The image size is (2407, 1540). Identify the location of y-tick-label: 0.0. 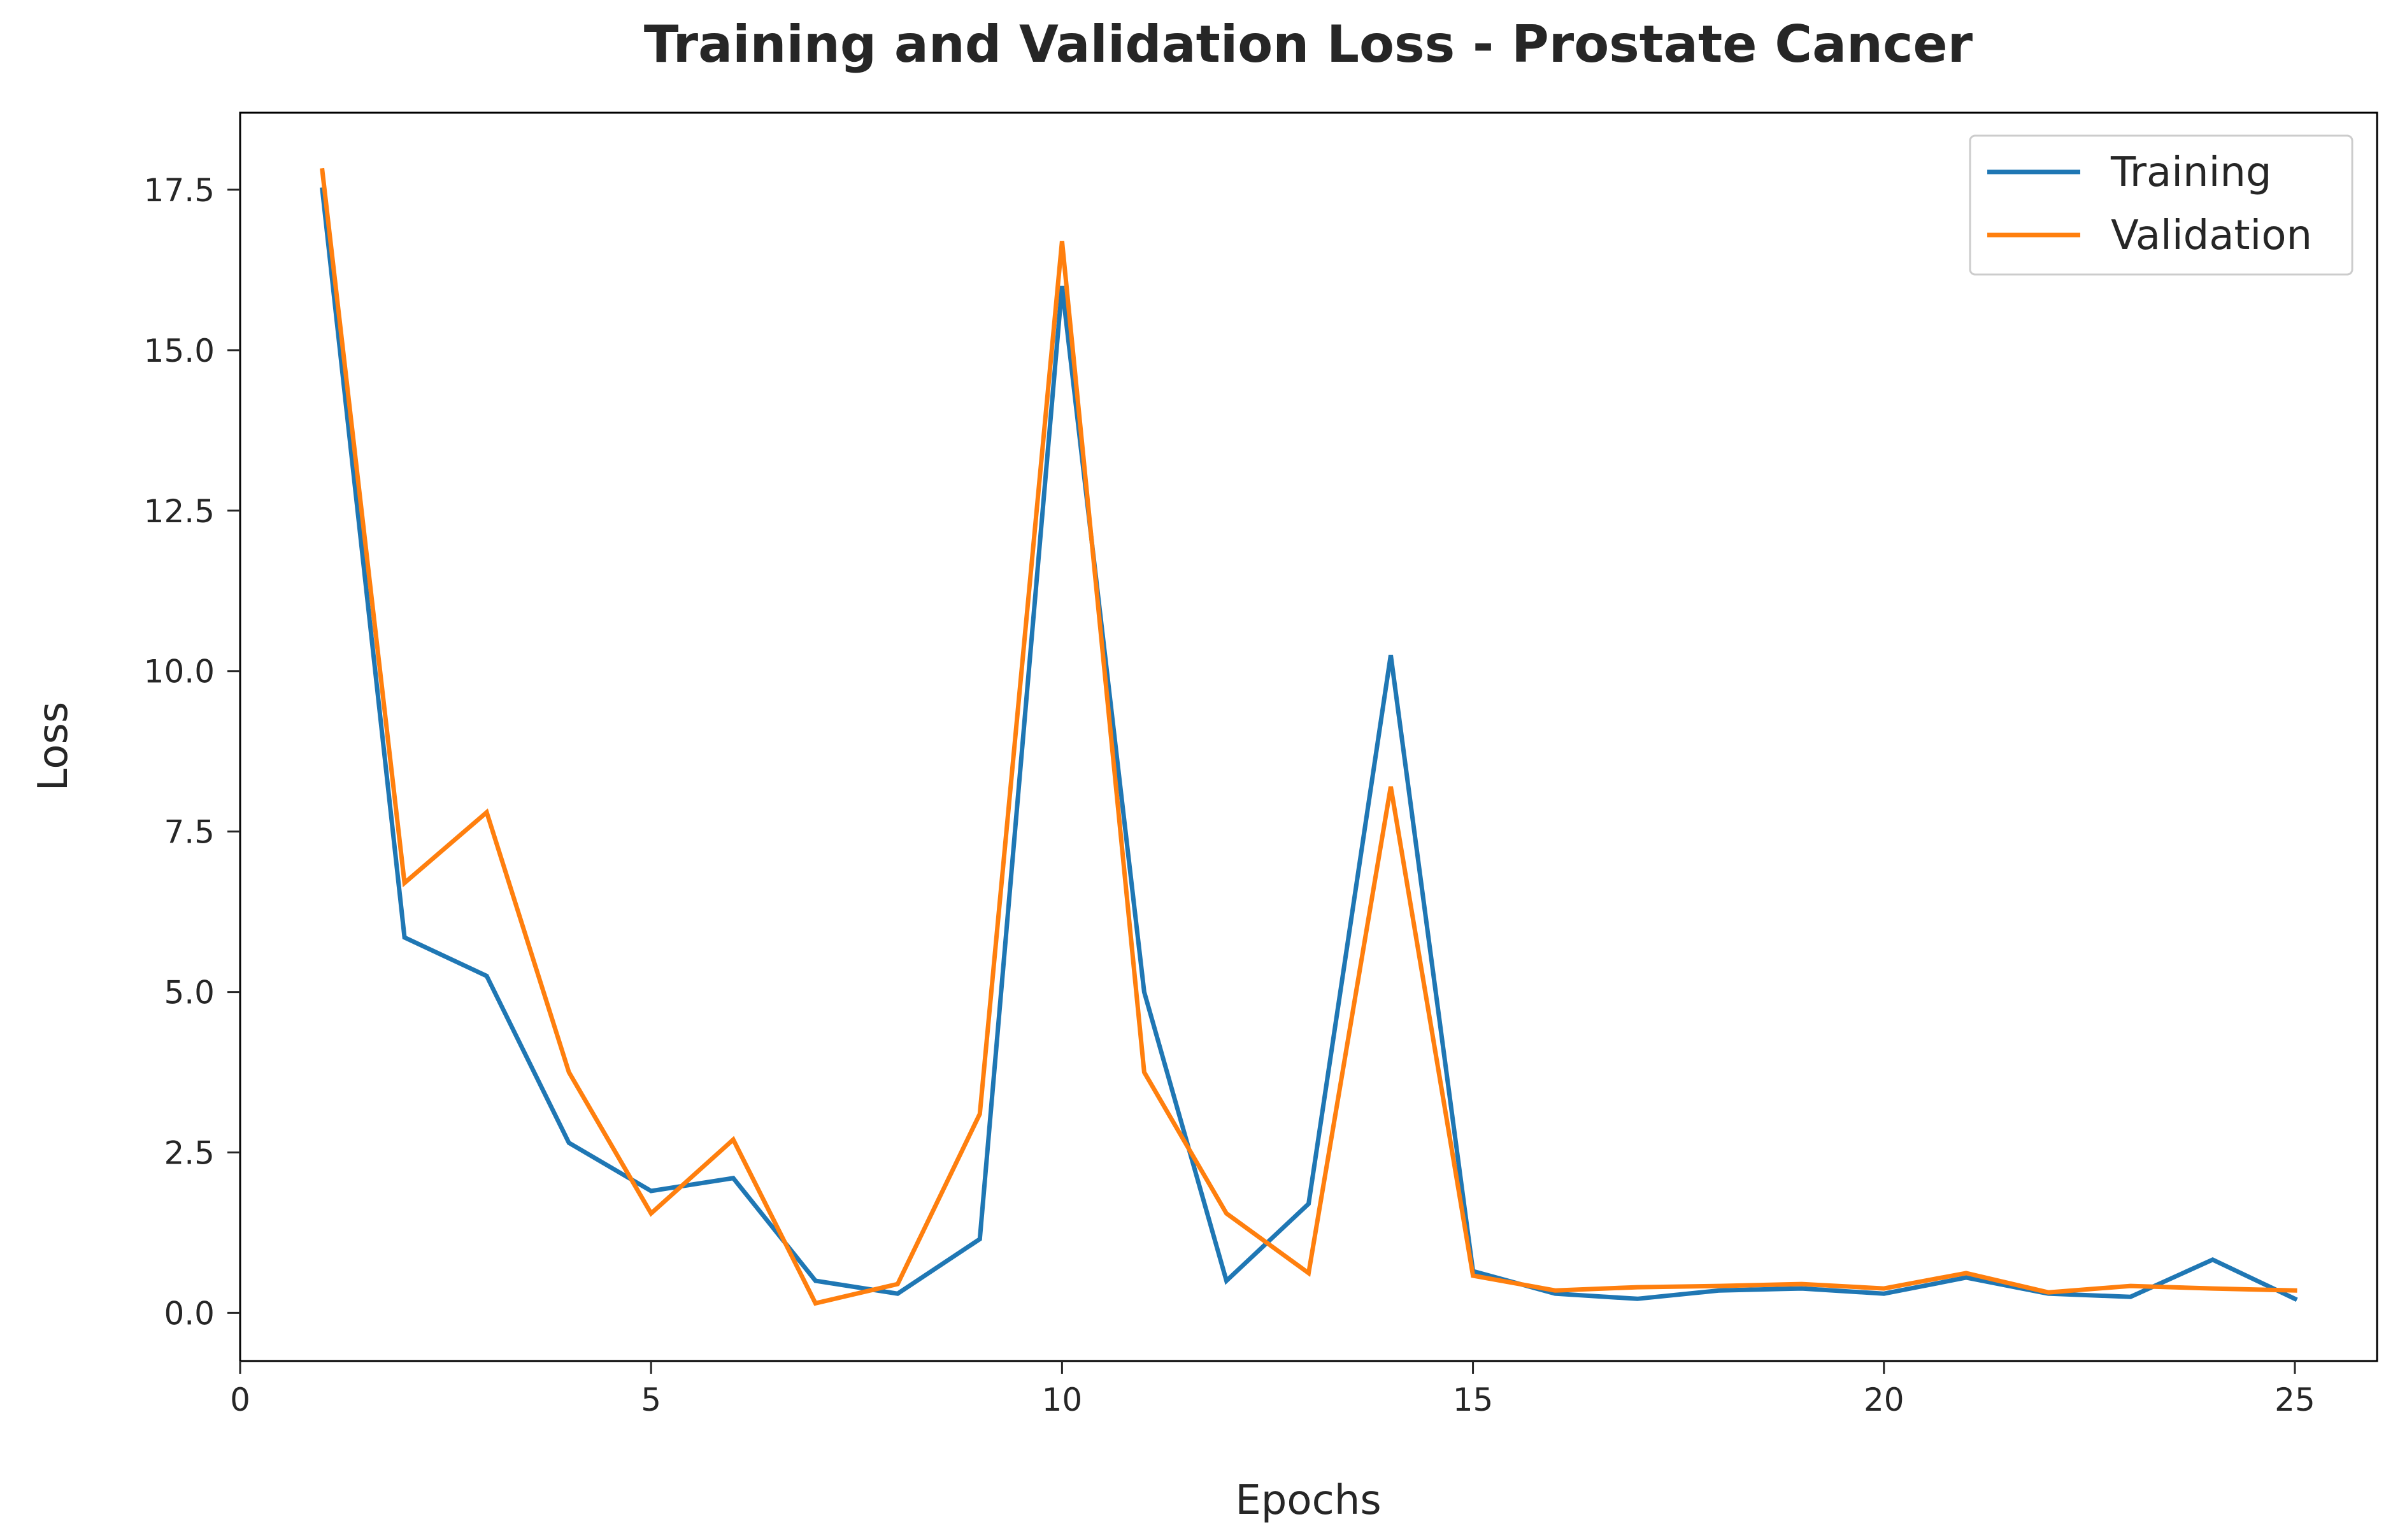
(189, 1313).